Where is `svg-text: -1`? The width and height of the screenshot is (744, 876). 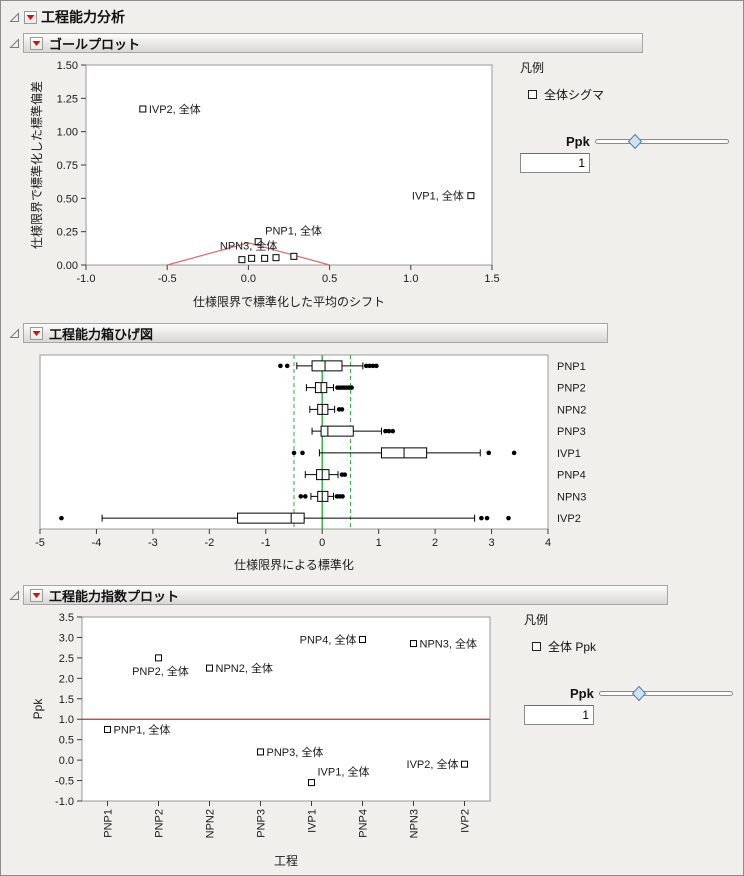
svg-text: -1 is located at coordinates (266, 543).